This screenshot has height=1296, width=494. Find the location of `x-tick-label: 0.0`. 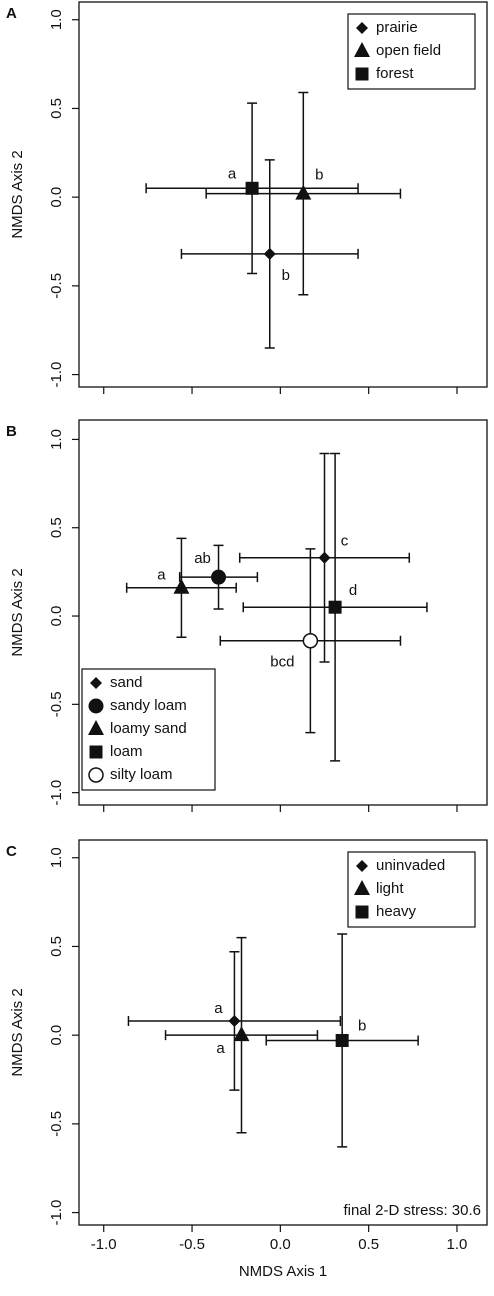

x-tick-label: 0.0 is located at coordinates (280, 1244).